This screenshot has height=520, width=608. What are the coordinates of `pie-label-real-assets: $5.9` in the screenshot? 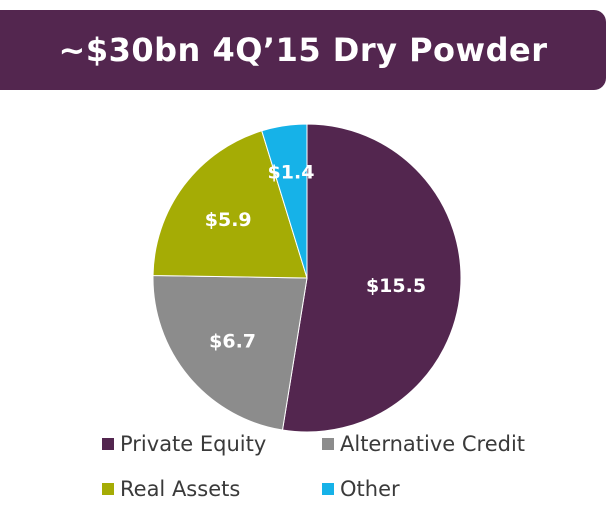 It's located at (228, 220).